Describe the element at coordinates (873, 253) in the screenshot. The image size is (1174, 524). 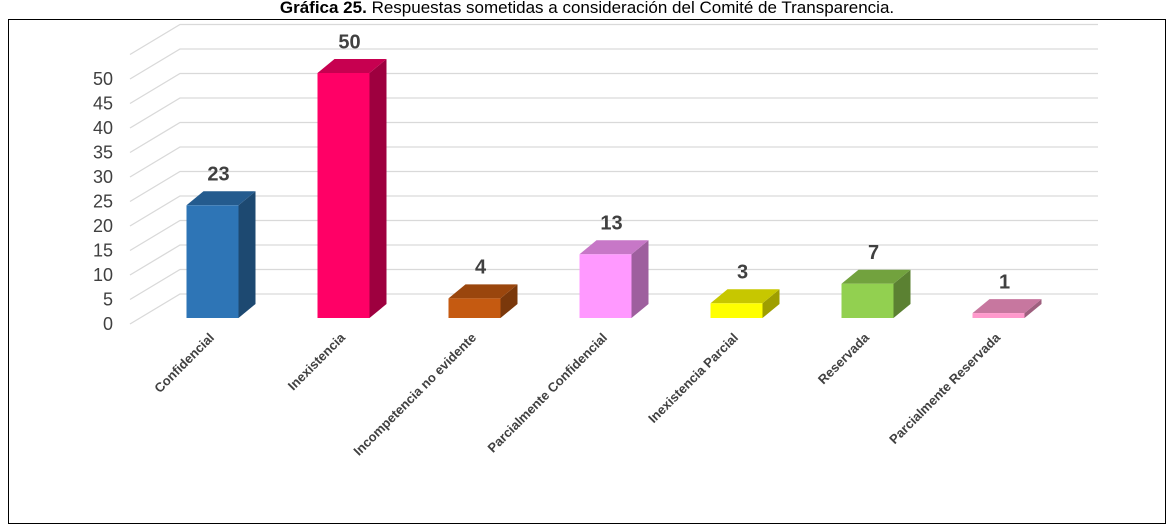
I see `value-label: 7` at that location.